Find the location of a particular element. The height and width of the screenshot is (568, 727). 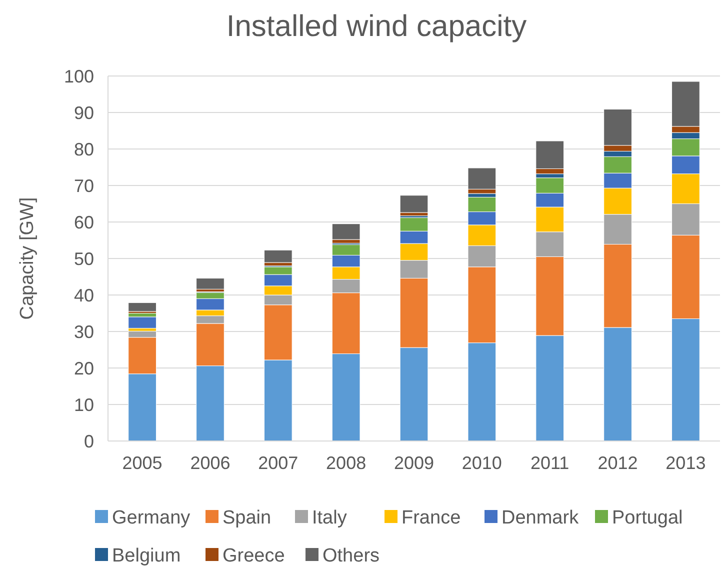

legend-label: Others is located at coordinates (351, 556).